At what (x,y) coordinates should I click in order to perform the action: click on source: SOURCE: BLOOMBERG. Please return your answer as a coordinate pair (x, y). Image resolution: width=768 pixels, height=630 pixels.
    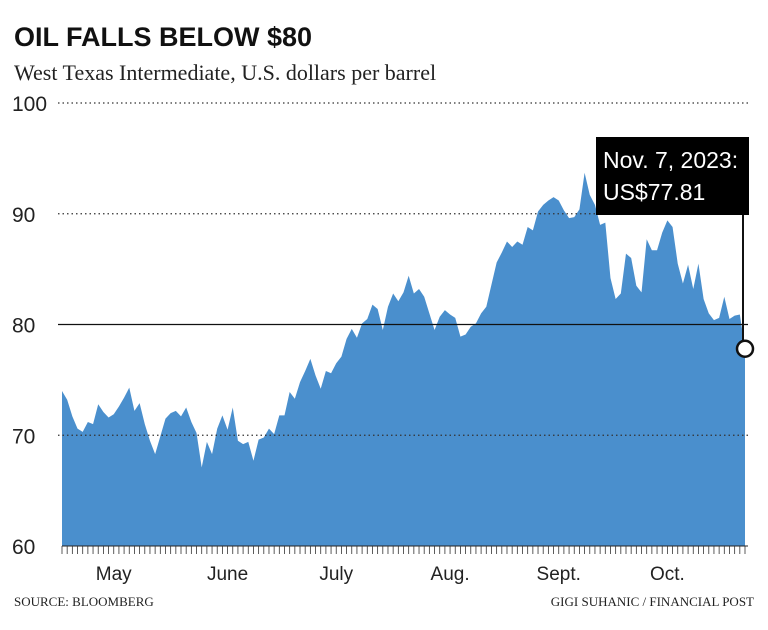
    Looking at the image, I should click on (84, 601).